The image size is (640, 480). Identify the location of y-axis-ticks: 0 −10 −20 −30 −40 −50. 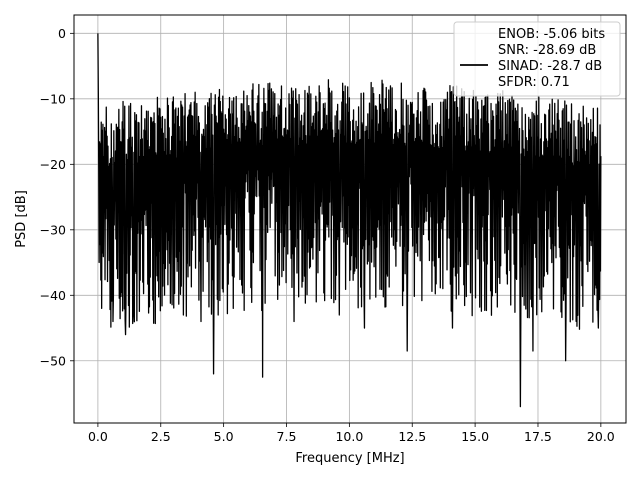
(57, 197).